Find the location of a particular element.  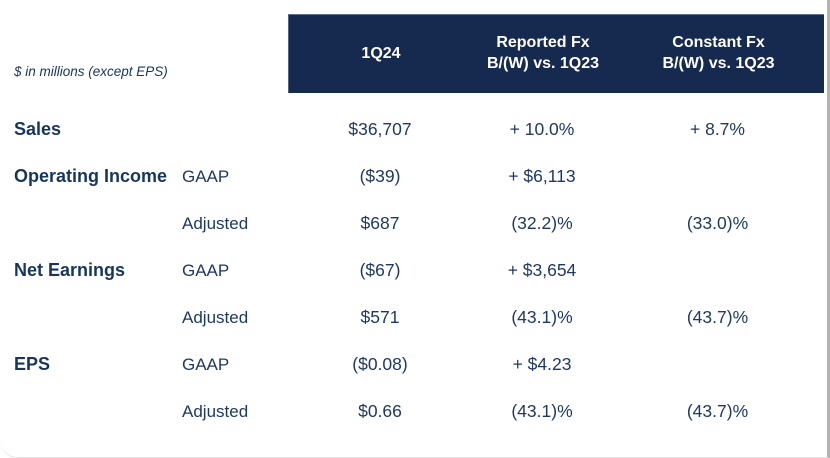

metric-label: Sales is located at coordinates (38, 129).